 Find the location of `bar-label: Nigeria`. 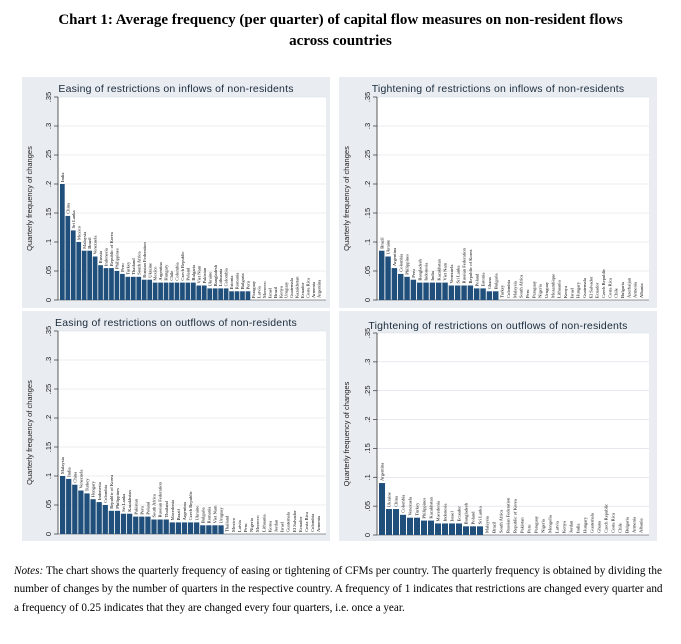

bar-label: Nigeria is located at coordinates (543, 526).